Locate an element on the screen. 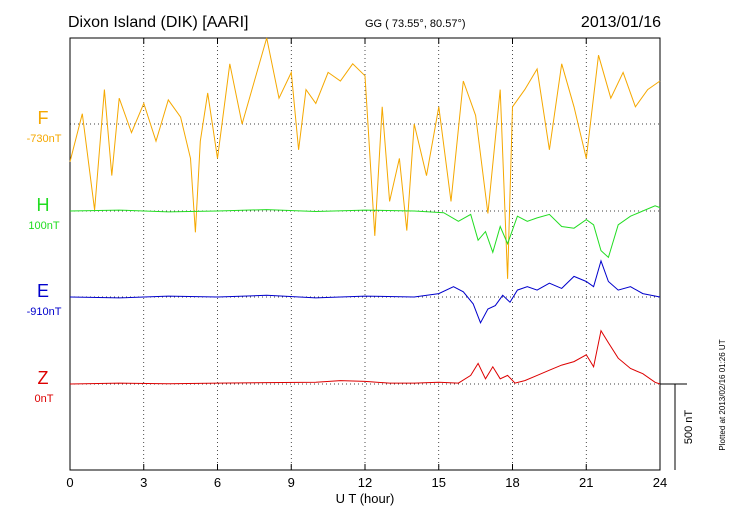  x-tick-label: 6 is located at coordinates (217, 482).